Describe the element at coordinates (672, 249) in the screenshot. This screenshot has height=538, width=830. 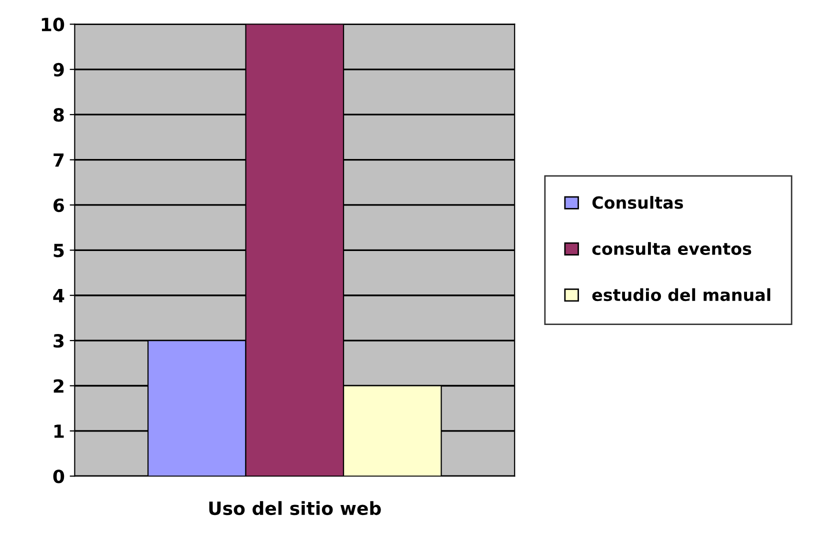
I see `legend-label: consulta eventos` at that location.